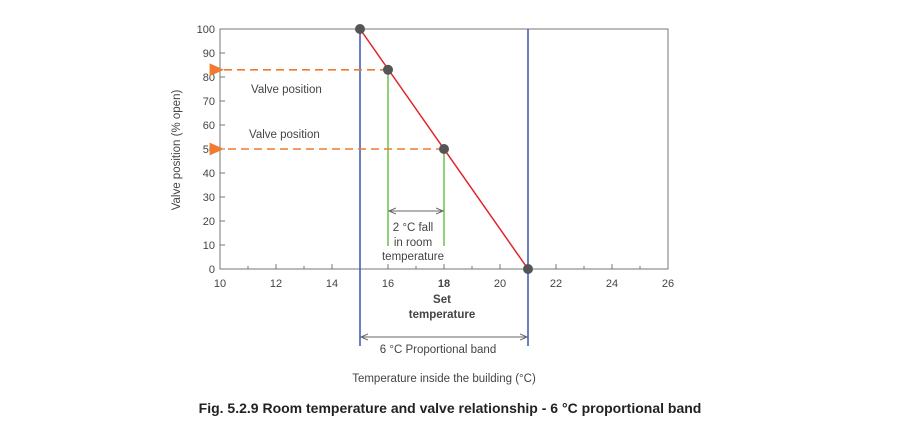  Describe the element at coordinates (556, 284) in the screenshot. I see `x-tick-label: 22` at that location.